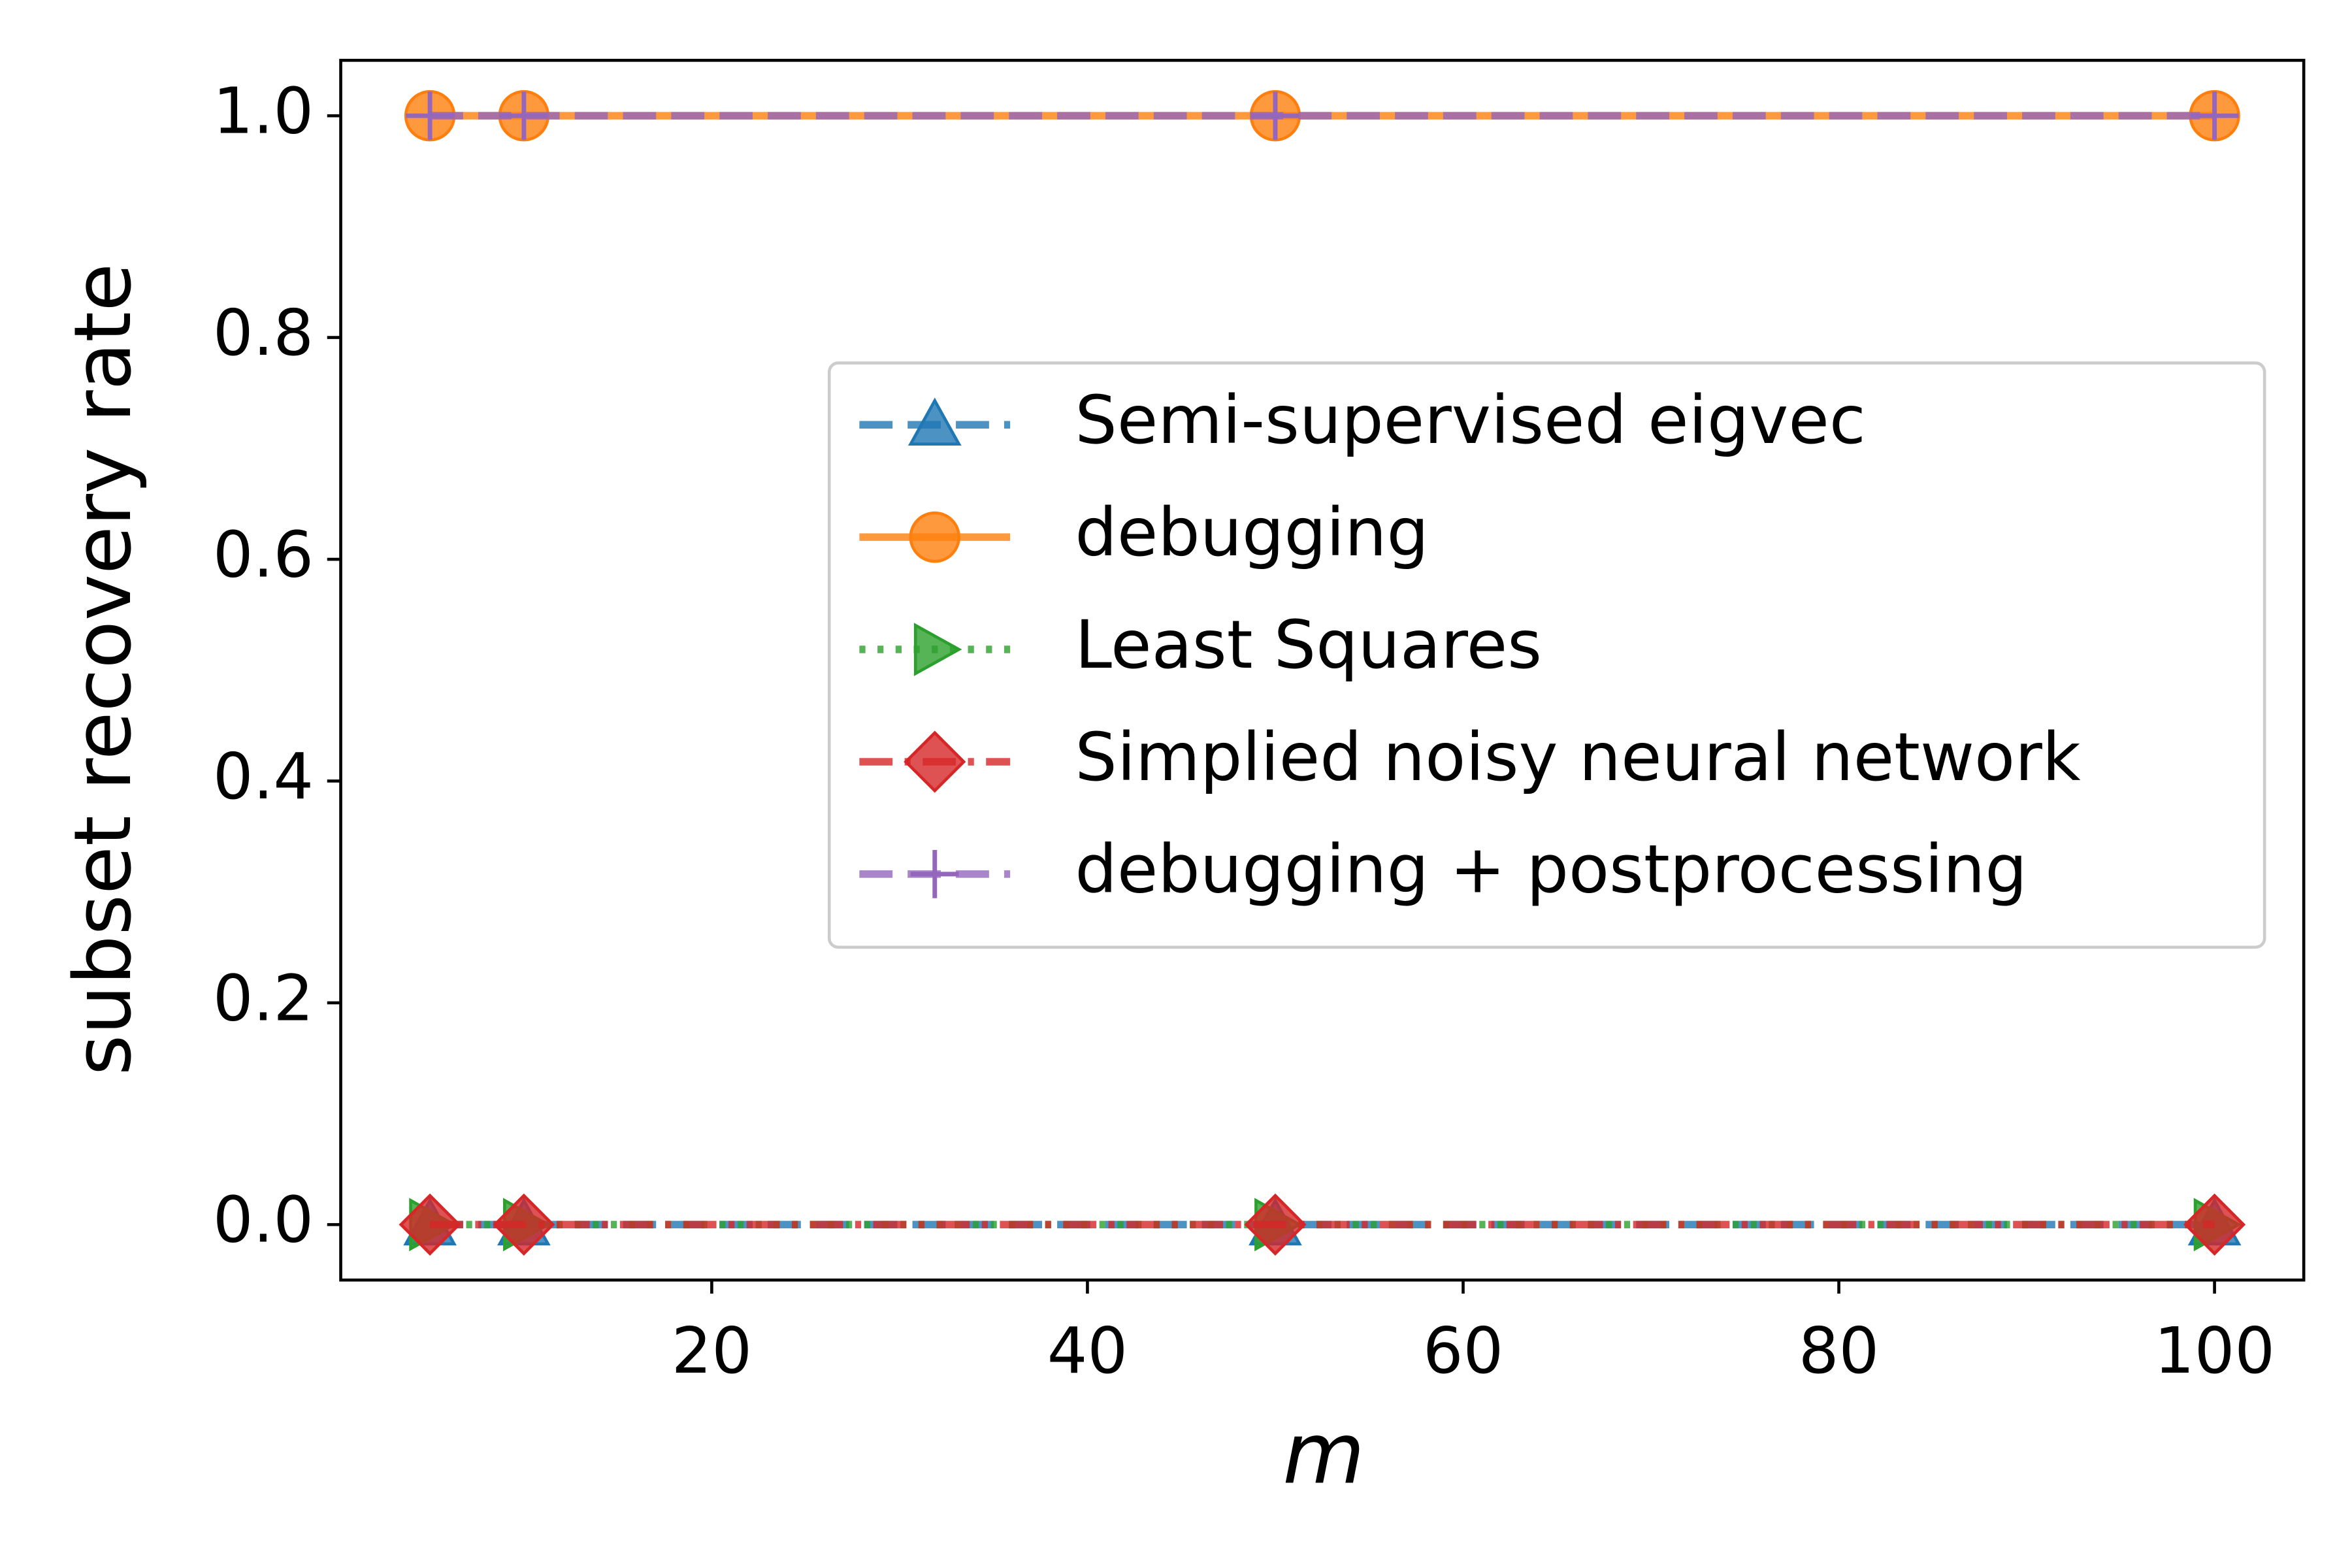 The height and width of the screenshot is (1568, 2352). Describe the element at coordinates (2214, 1351) in the screenshot. I see `x-tick-label: 100` at that location.